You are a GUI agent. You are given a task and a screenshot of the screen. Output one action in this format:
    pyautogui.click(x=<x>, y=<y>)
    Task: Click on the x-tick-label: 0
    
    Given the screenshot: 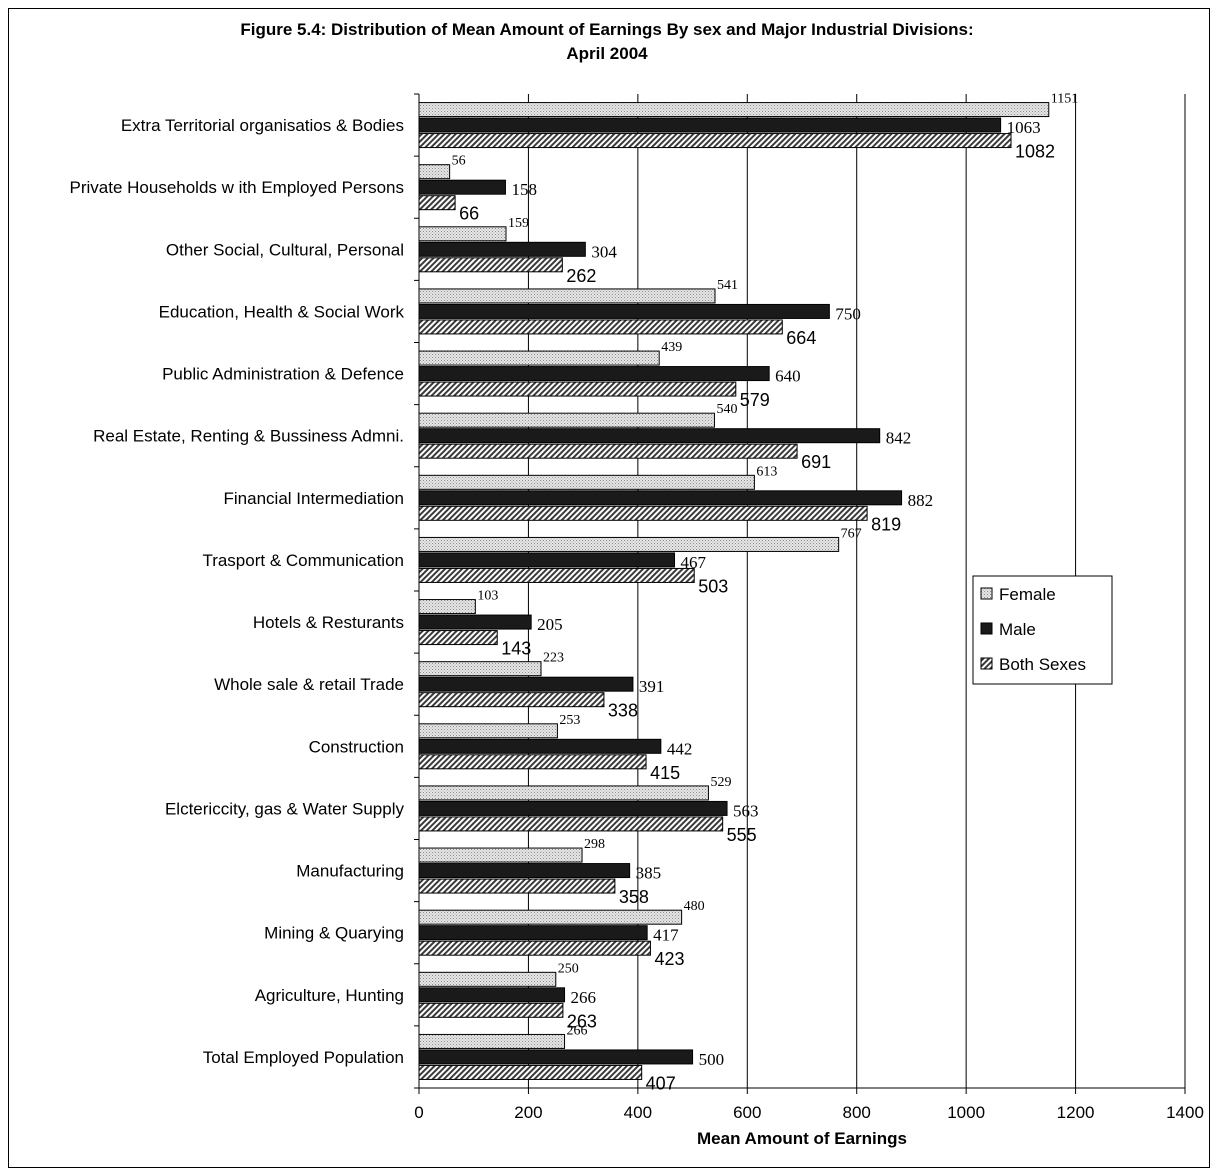 What is the action you would take?
    pyautogui.click(x=418, y=1112)
    